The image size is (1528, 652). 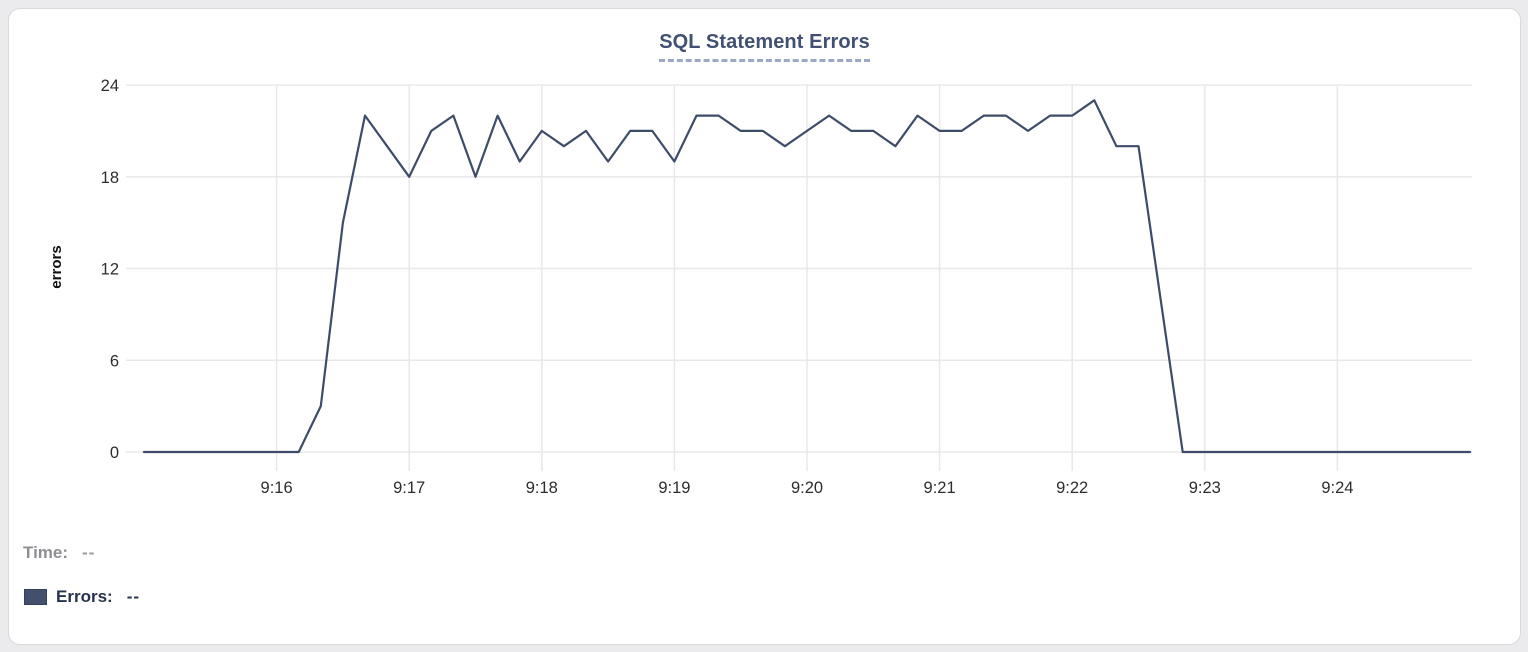 I want to click on x-tick-label: 9:23, so click(x=1205, y=488).